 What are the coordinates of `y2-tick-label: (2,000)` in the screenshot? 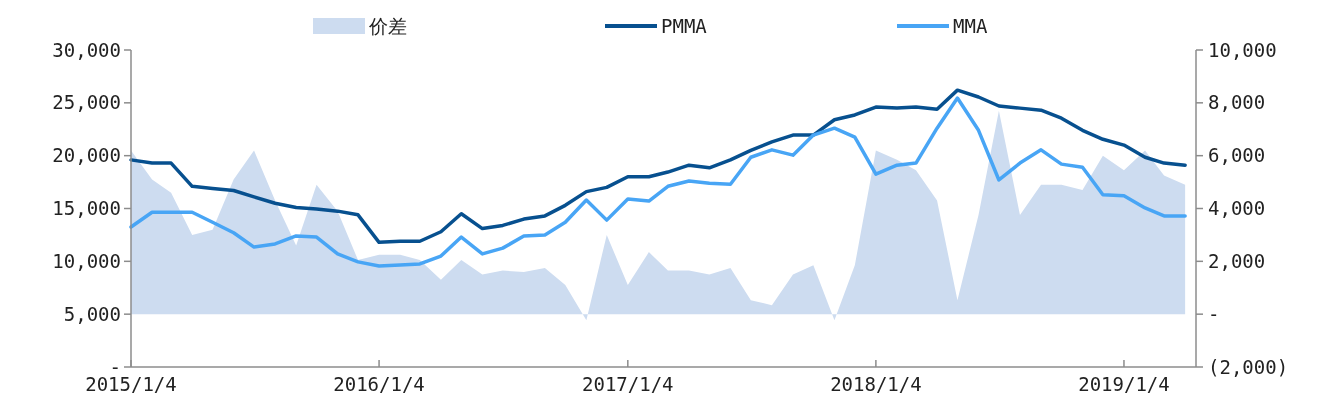 It's located at (1248, 366).